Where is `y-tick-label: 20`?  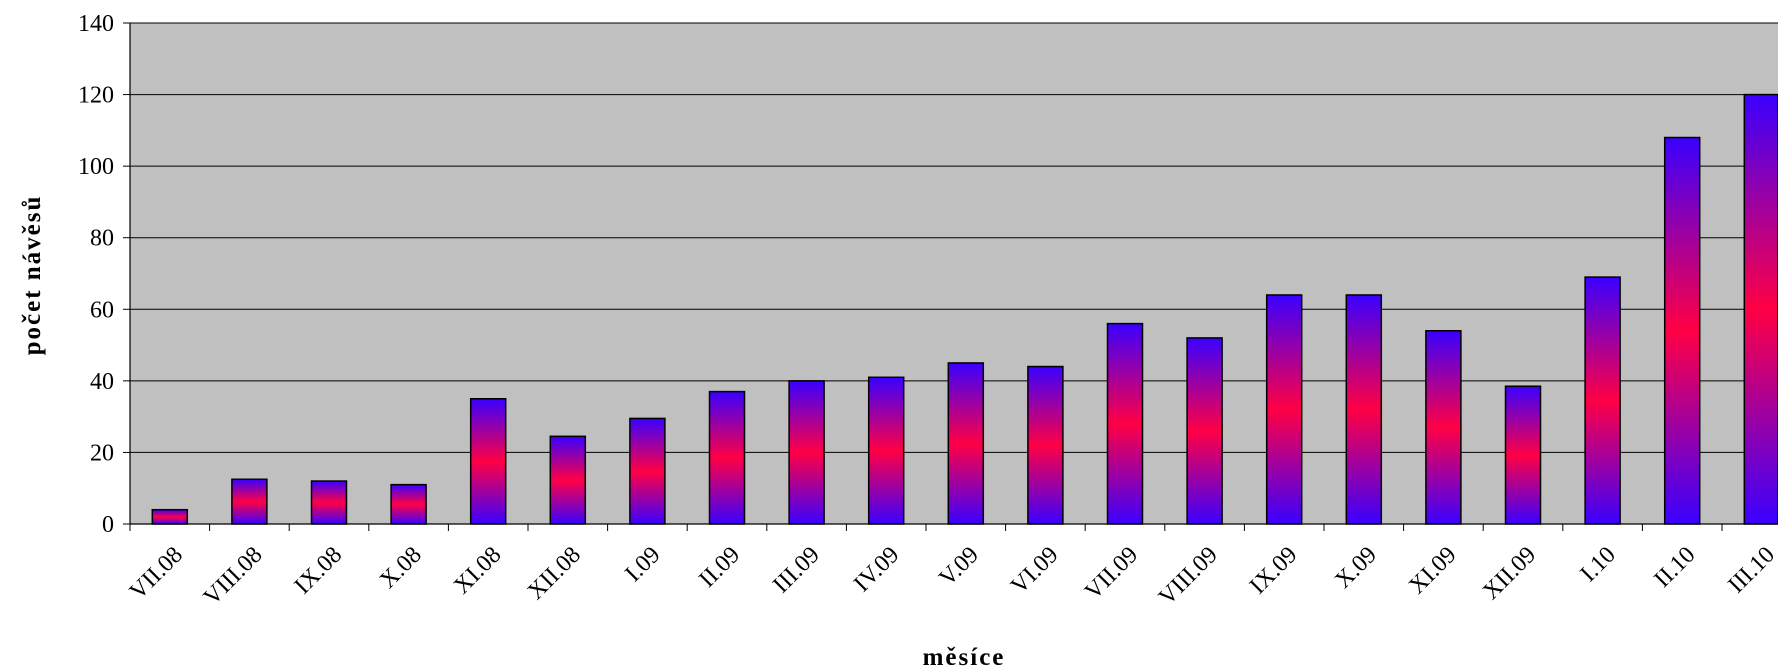 y-tick-label: 20 is located at coordinates (102, 453).